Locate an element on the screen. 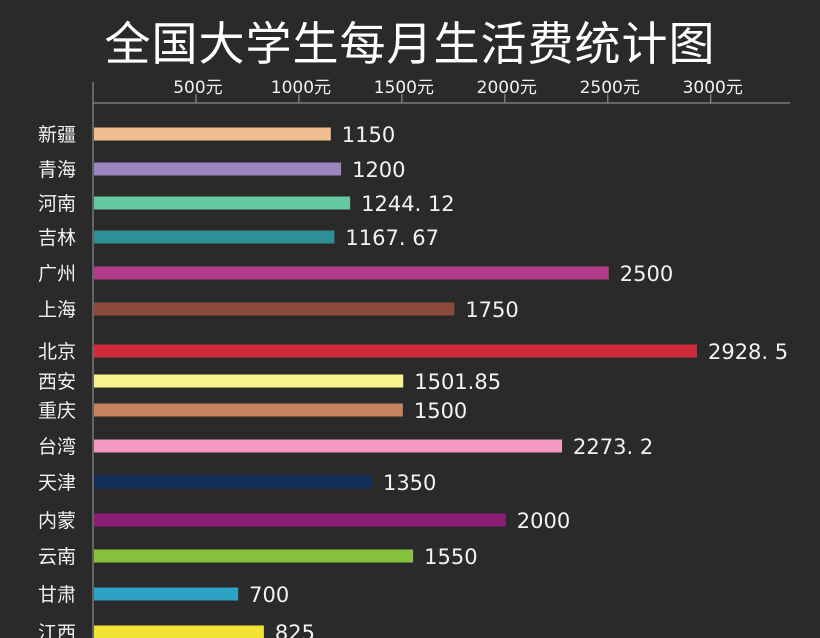  data-label: 2000 is located at coordinates (543, 521).